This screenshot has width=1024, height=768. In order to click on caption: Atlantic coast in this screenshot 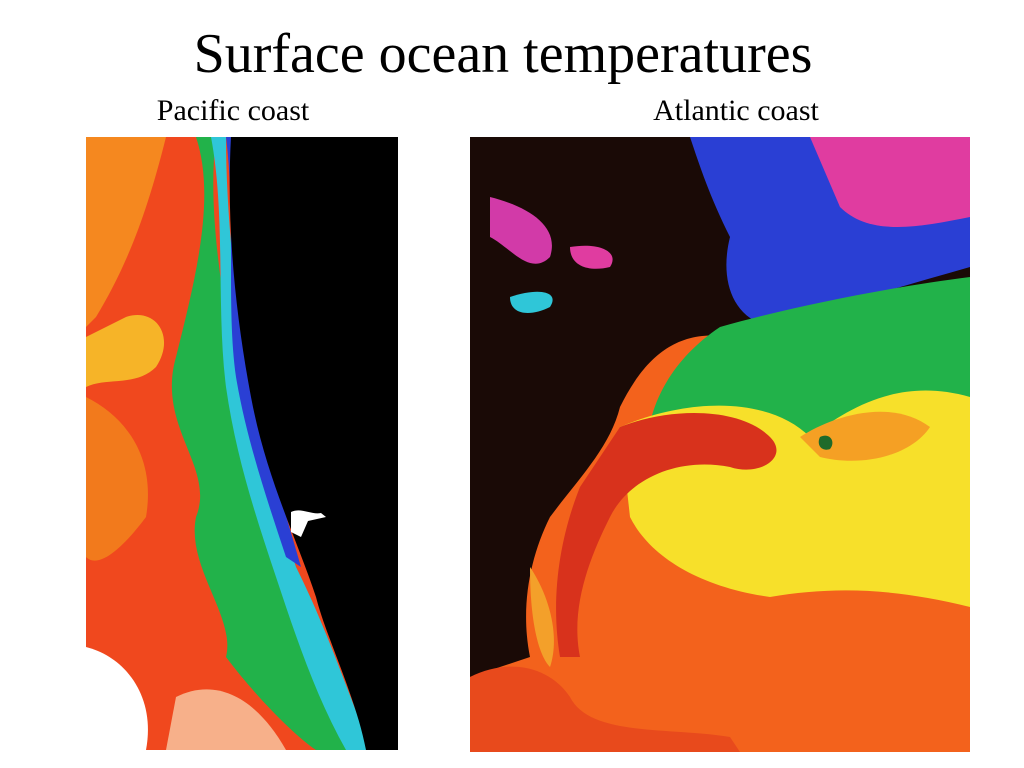, I will do `click(736, 110)`.